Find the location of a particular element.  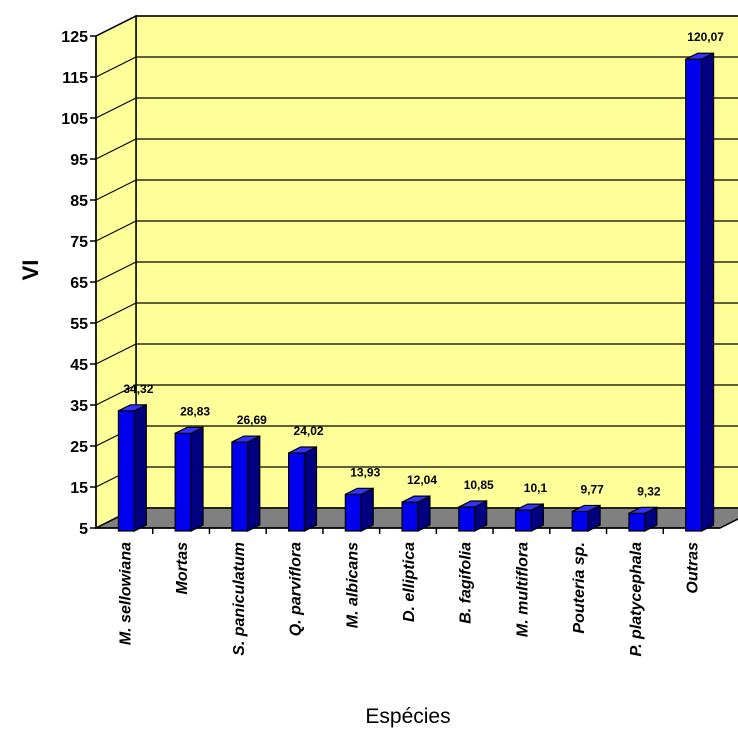

category-label: M. albicans is located at coordinates (352, 585).